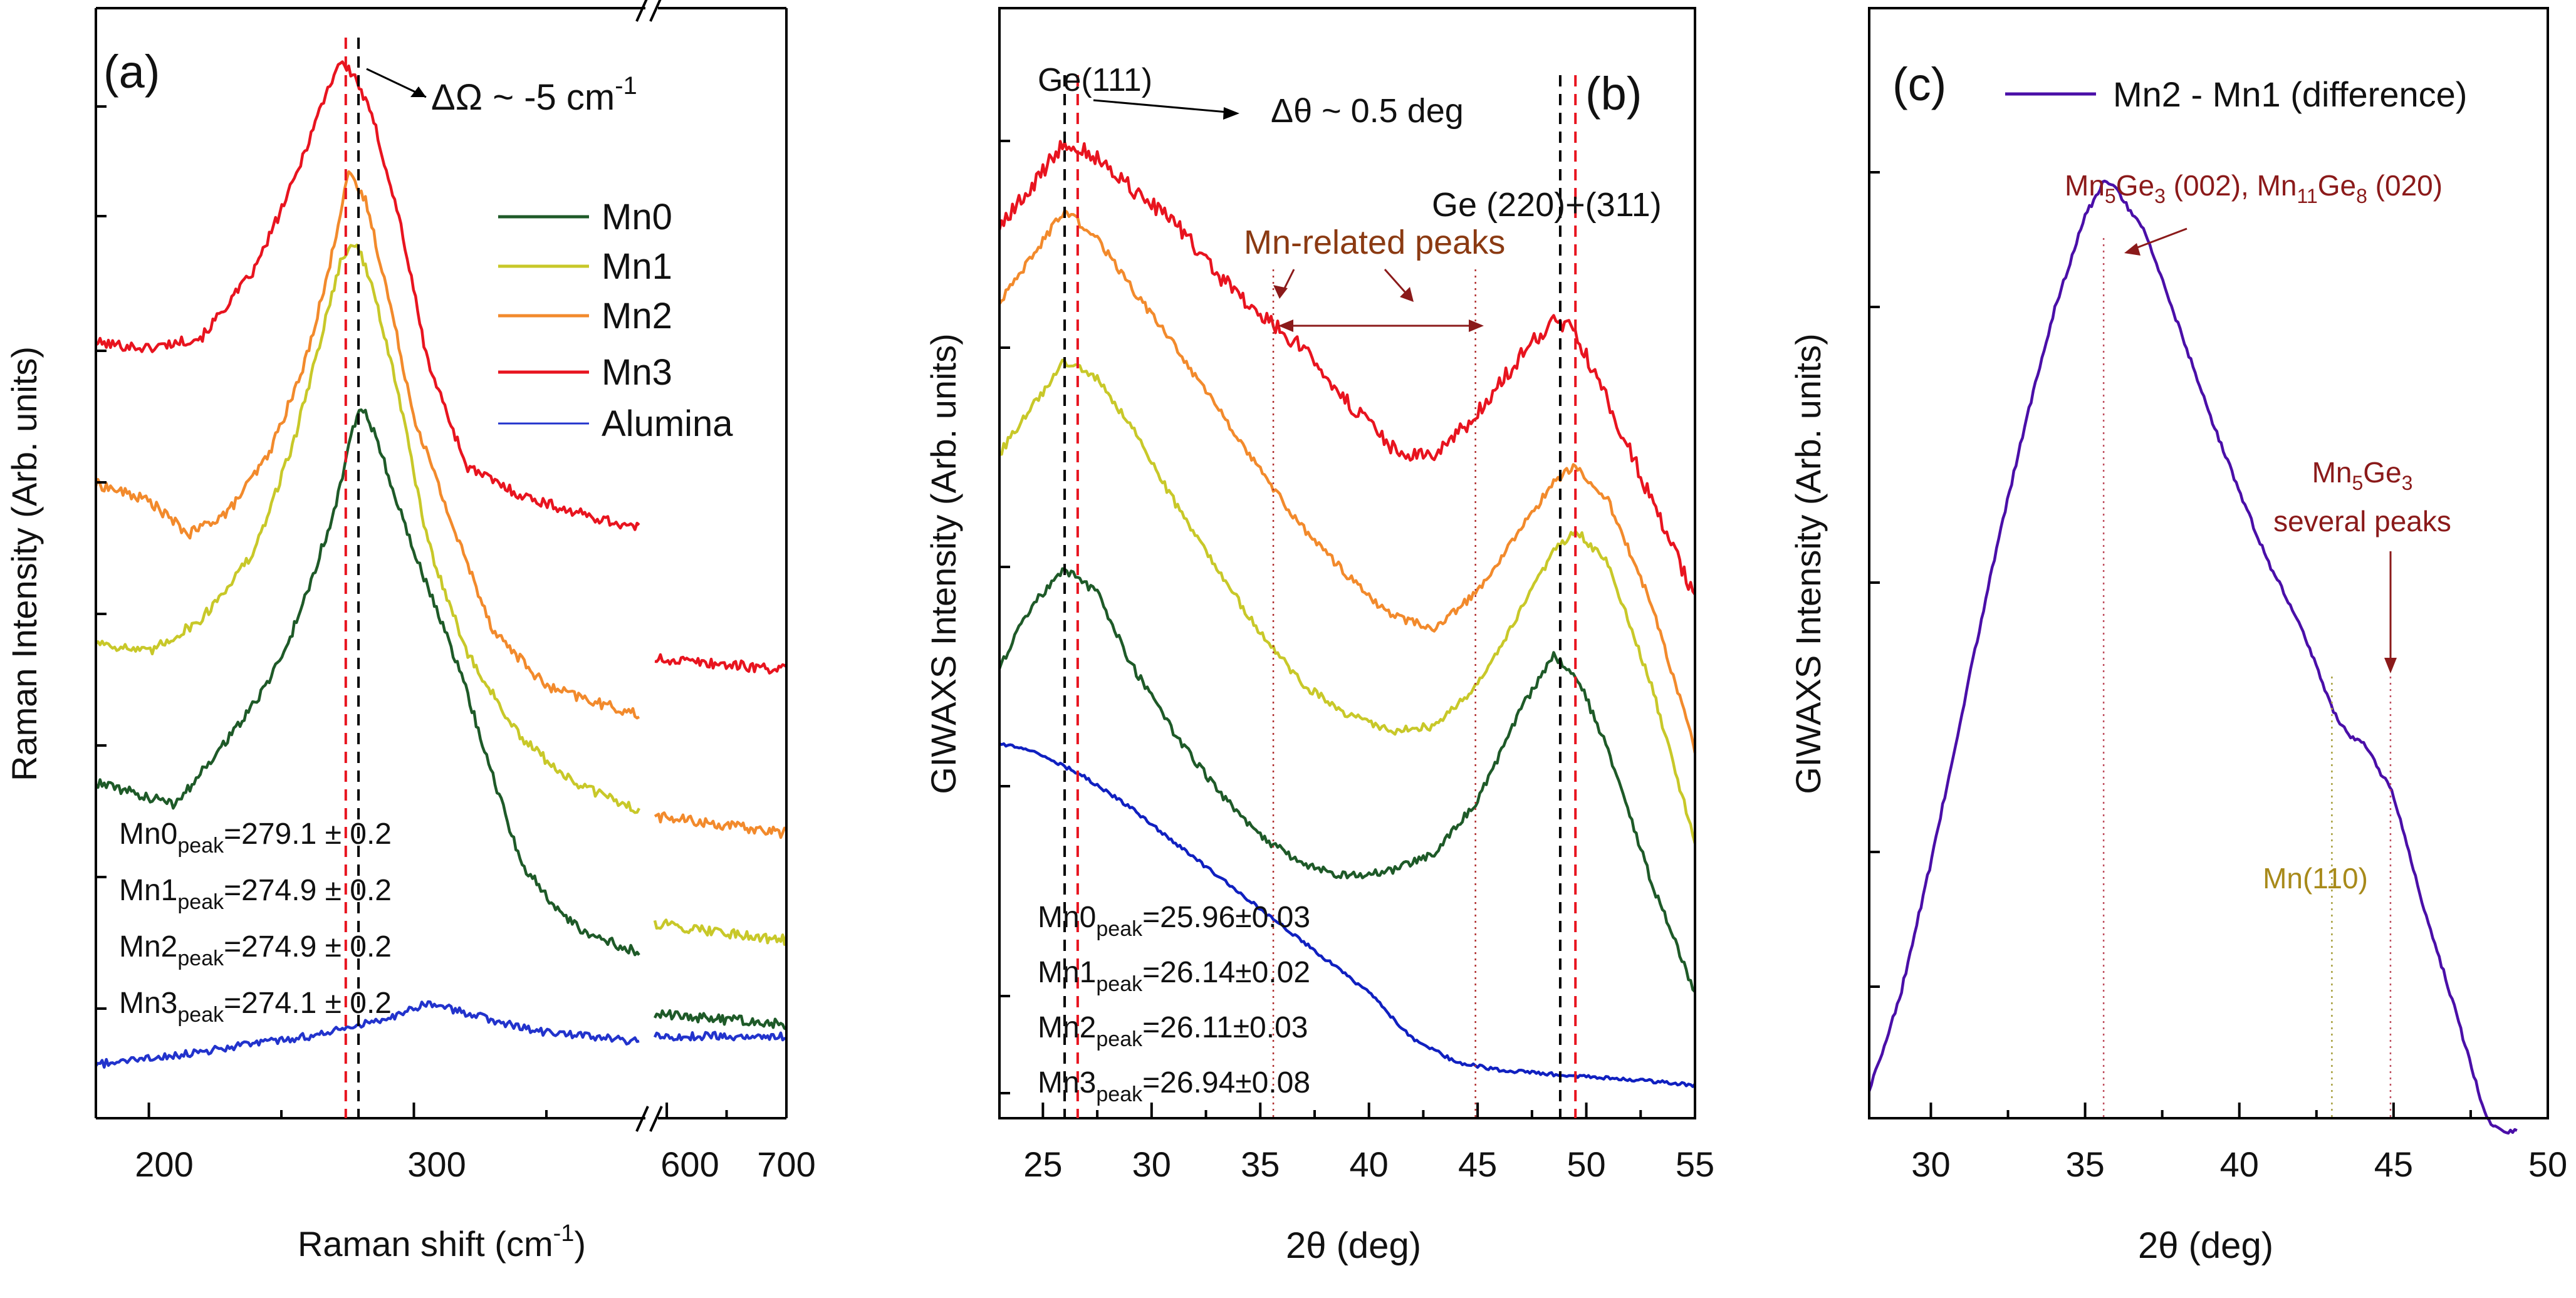 The width and height of the screenshot is (2576, 1298). Describe the element at coordinates (2362, 521) in the screenshot. I see `panel-c-mn5ge3-several-2: several peaks` at that location.